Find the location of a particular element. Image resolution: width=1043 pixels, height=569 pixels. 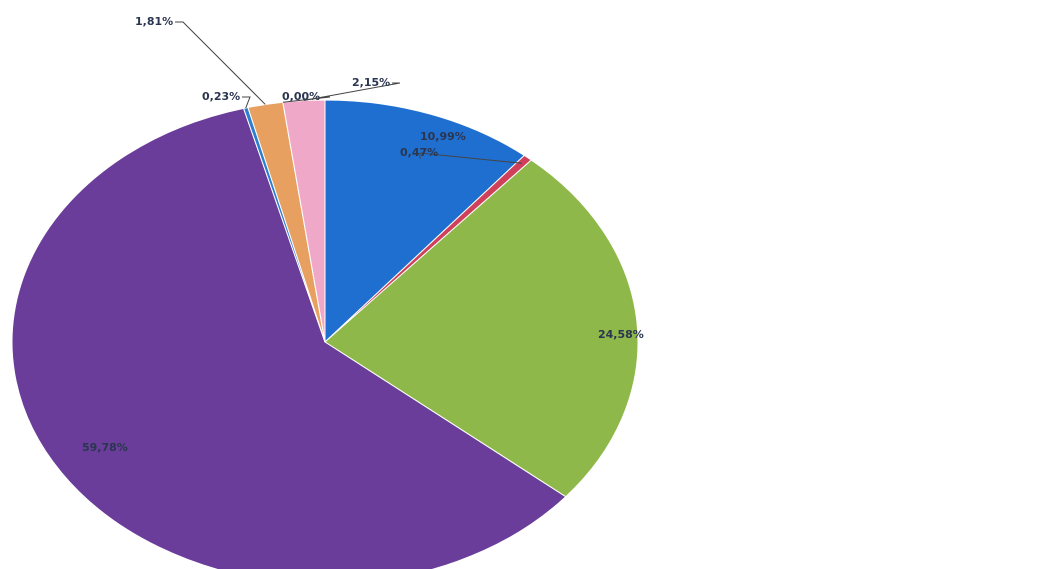

data-label: 0,23% is located at coordinates (221, 96).